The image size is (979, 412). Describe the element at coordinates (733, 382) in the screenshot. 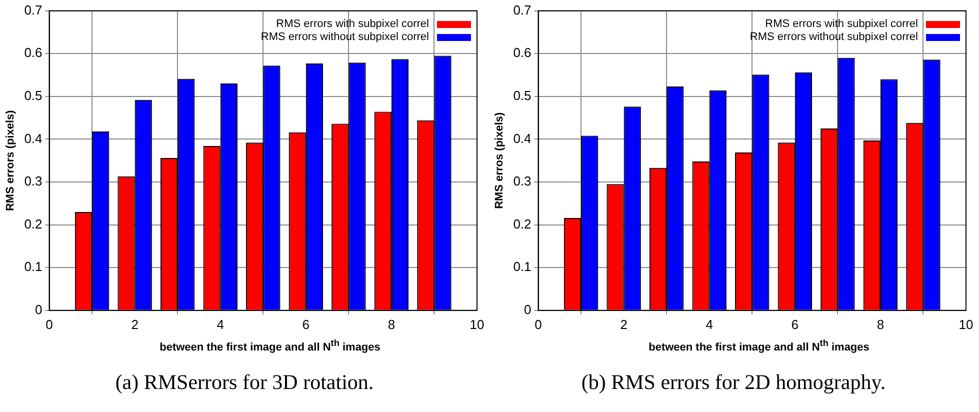

I see `text: (b) RMS errors for 2D homography.` at that location.